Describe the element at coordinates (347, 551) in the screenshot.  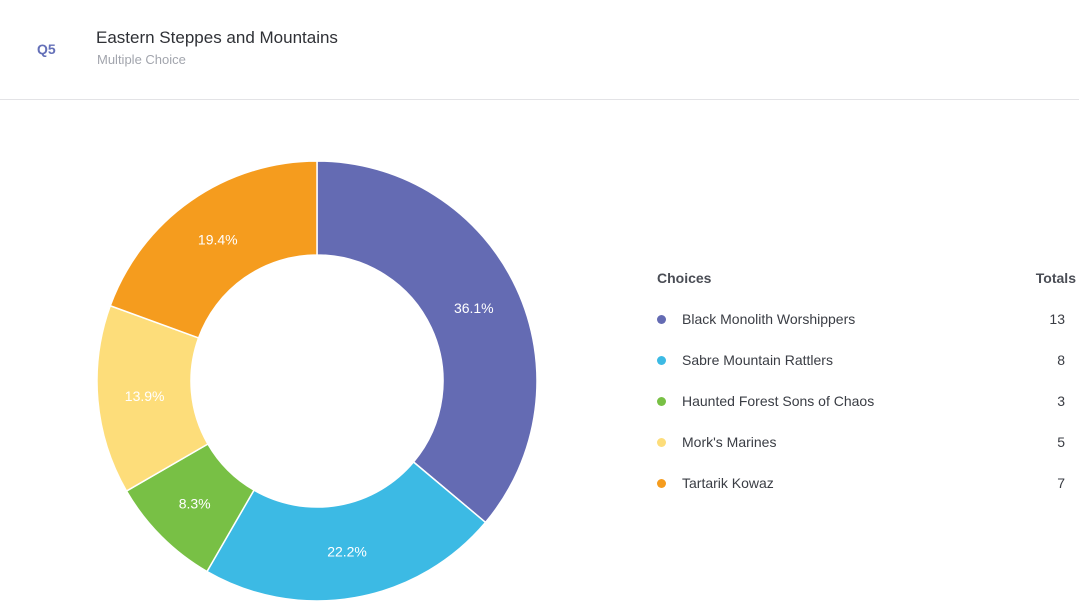
I see `slice-label-1: 22.2%` at that location.